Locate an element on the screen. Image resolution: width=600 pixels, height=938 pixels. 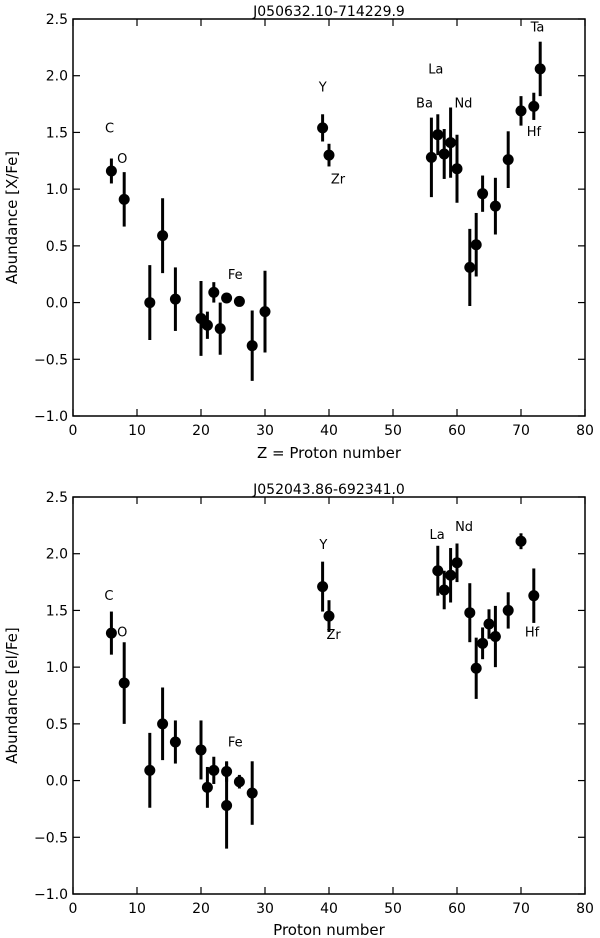
element-label: C is located at coordinates (109, 128).